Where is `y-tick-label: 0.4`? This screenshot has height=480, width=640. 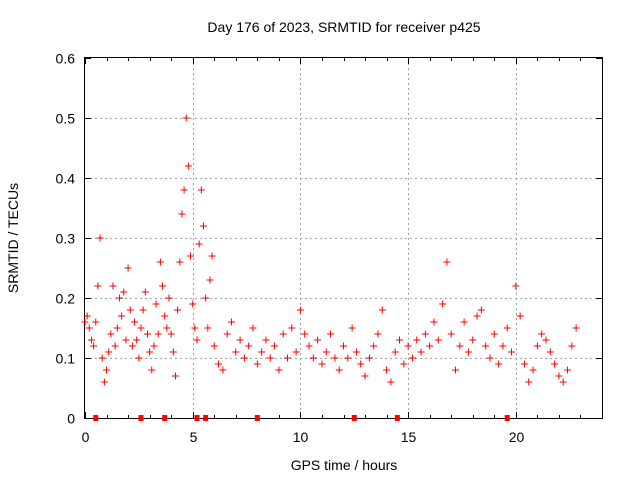 y-tick-label: 0.4 is located at coordinates (66, 179).